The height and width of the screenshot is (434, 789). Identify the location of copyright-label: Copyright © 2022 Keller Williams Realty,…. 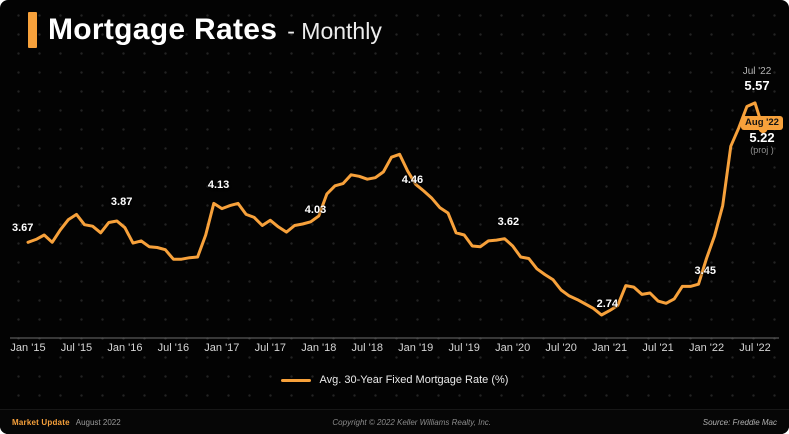
(412, 422).